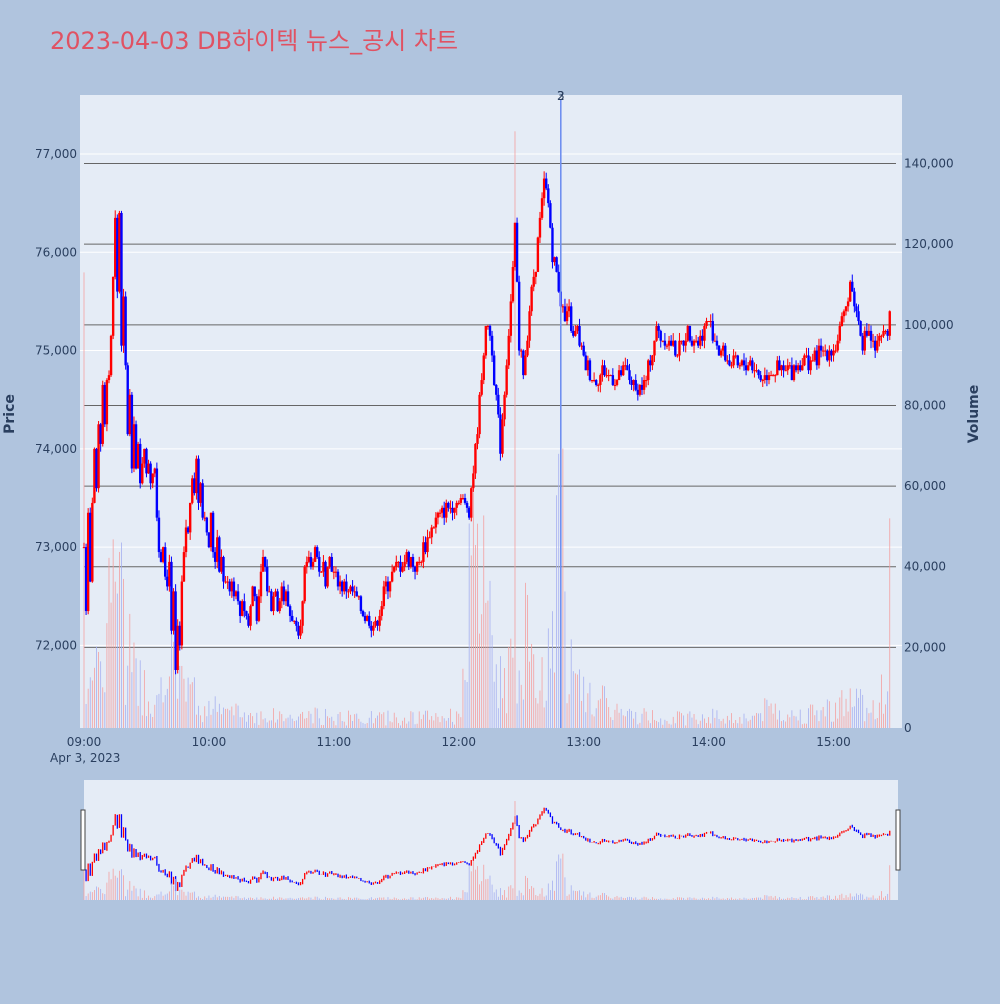 Image resolution: width=1000 pixels, height=1004 pixels. What do you see at coordinates (908, 728) in the screenshot?
I see `volume-tick-label: 0` at bounding box center [908, 728].